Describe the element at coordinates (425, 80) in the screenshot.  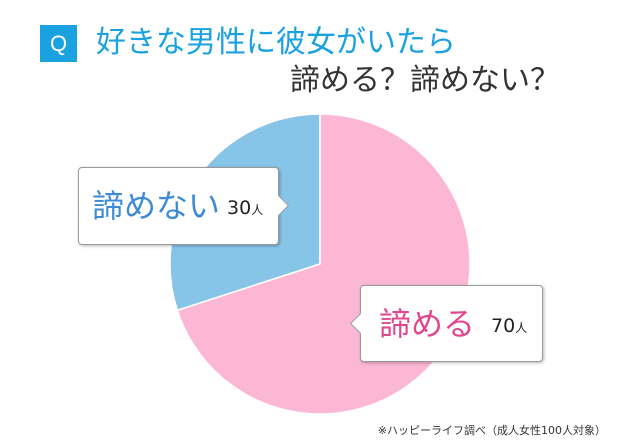
I see `chart-title-line-2: 諦める？諦めない？` at that location.